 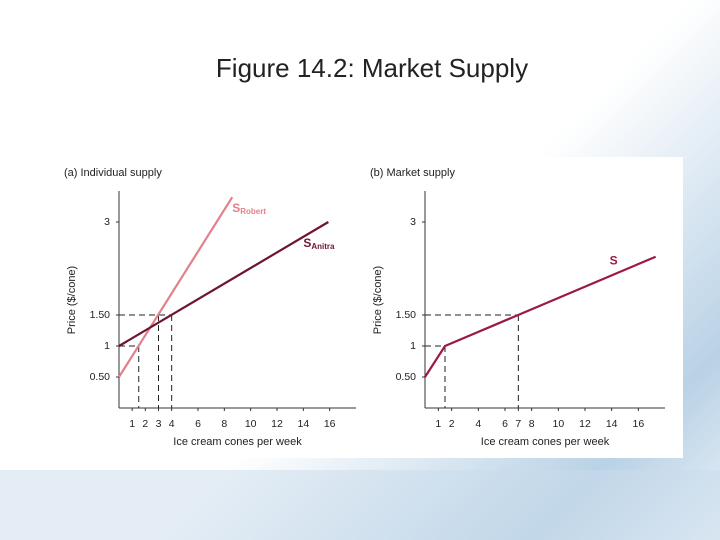 I want to click on series-label: S, so click(x=614, y=261).